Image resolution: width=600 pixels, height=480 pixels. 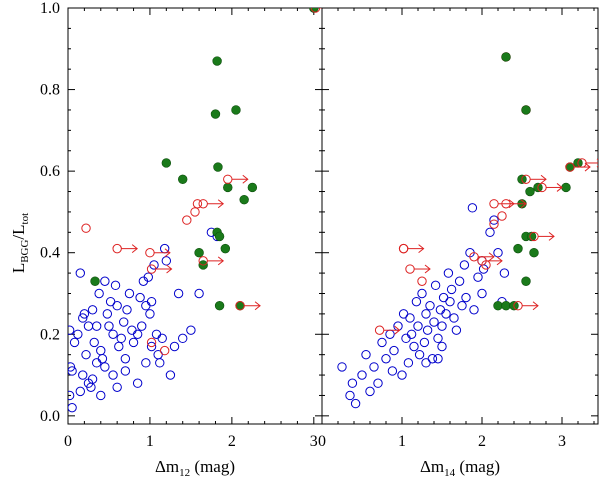 What do you see at coordinates (50, 171) in the screenshot?
I see `ytick-label: 0.6` at bounding box center [50, 171].